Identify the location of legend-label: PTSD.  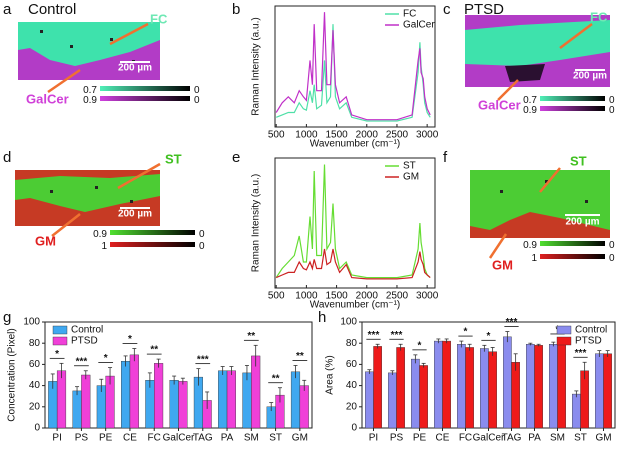
(84, 341).